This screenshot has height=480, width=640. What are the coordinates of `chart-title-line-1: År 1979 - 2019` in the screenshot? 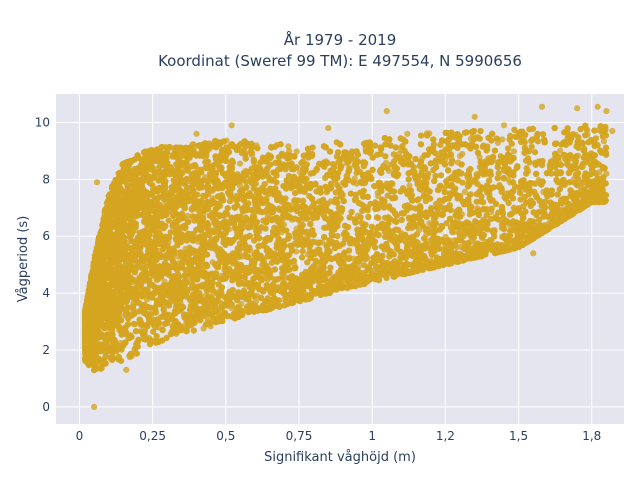 It's located at (340, 39).